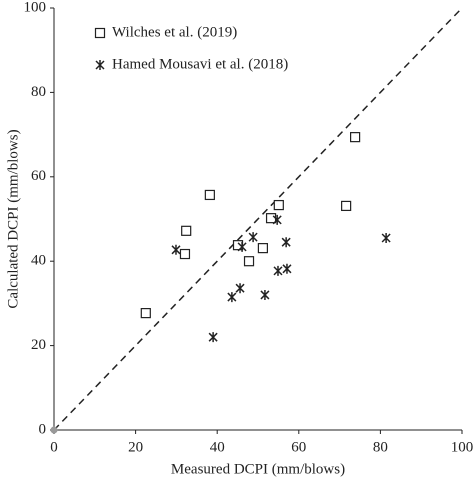  What do you see at coordinates (35, 7) in the screenshot?
I see `y-tick-label: 100` at bounding box center [35, 7].